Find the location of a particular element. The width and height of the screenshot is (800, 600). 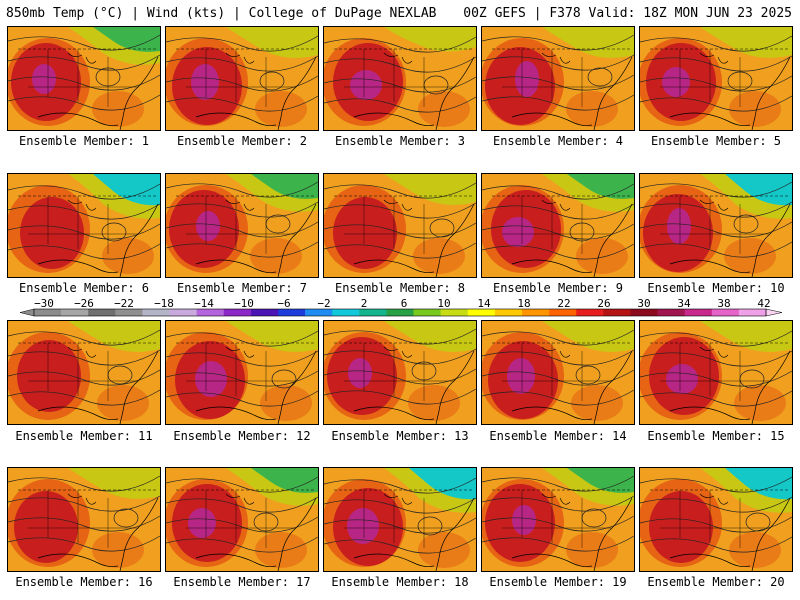

ensemble-member-label: Ensemble Member: 2 is located at coordinates (242, 141).